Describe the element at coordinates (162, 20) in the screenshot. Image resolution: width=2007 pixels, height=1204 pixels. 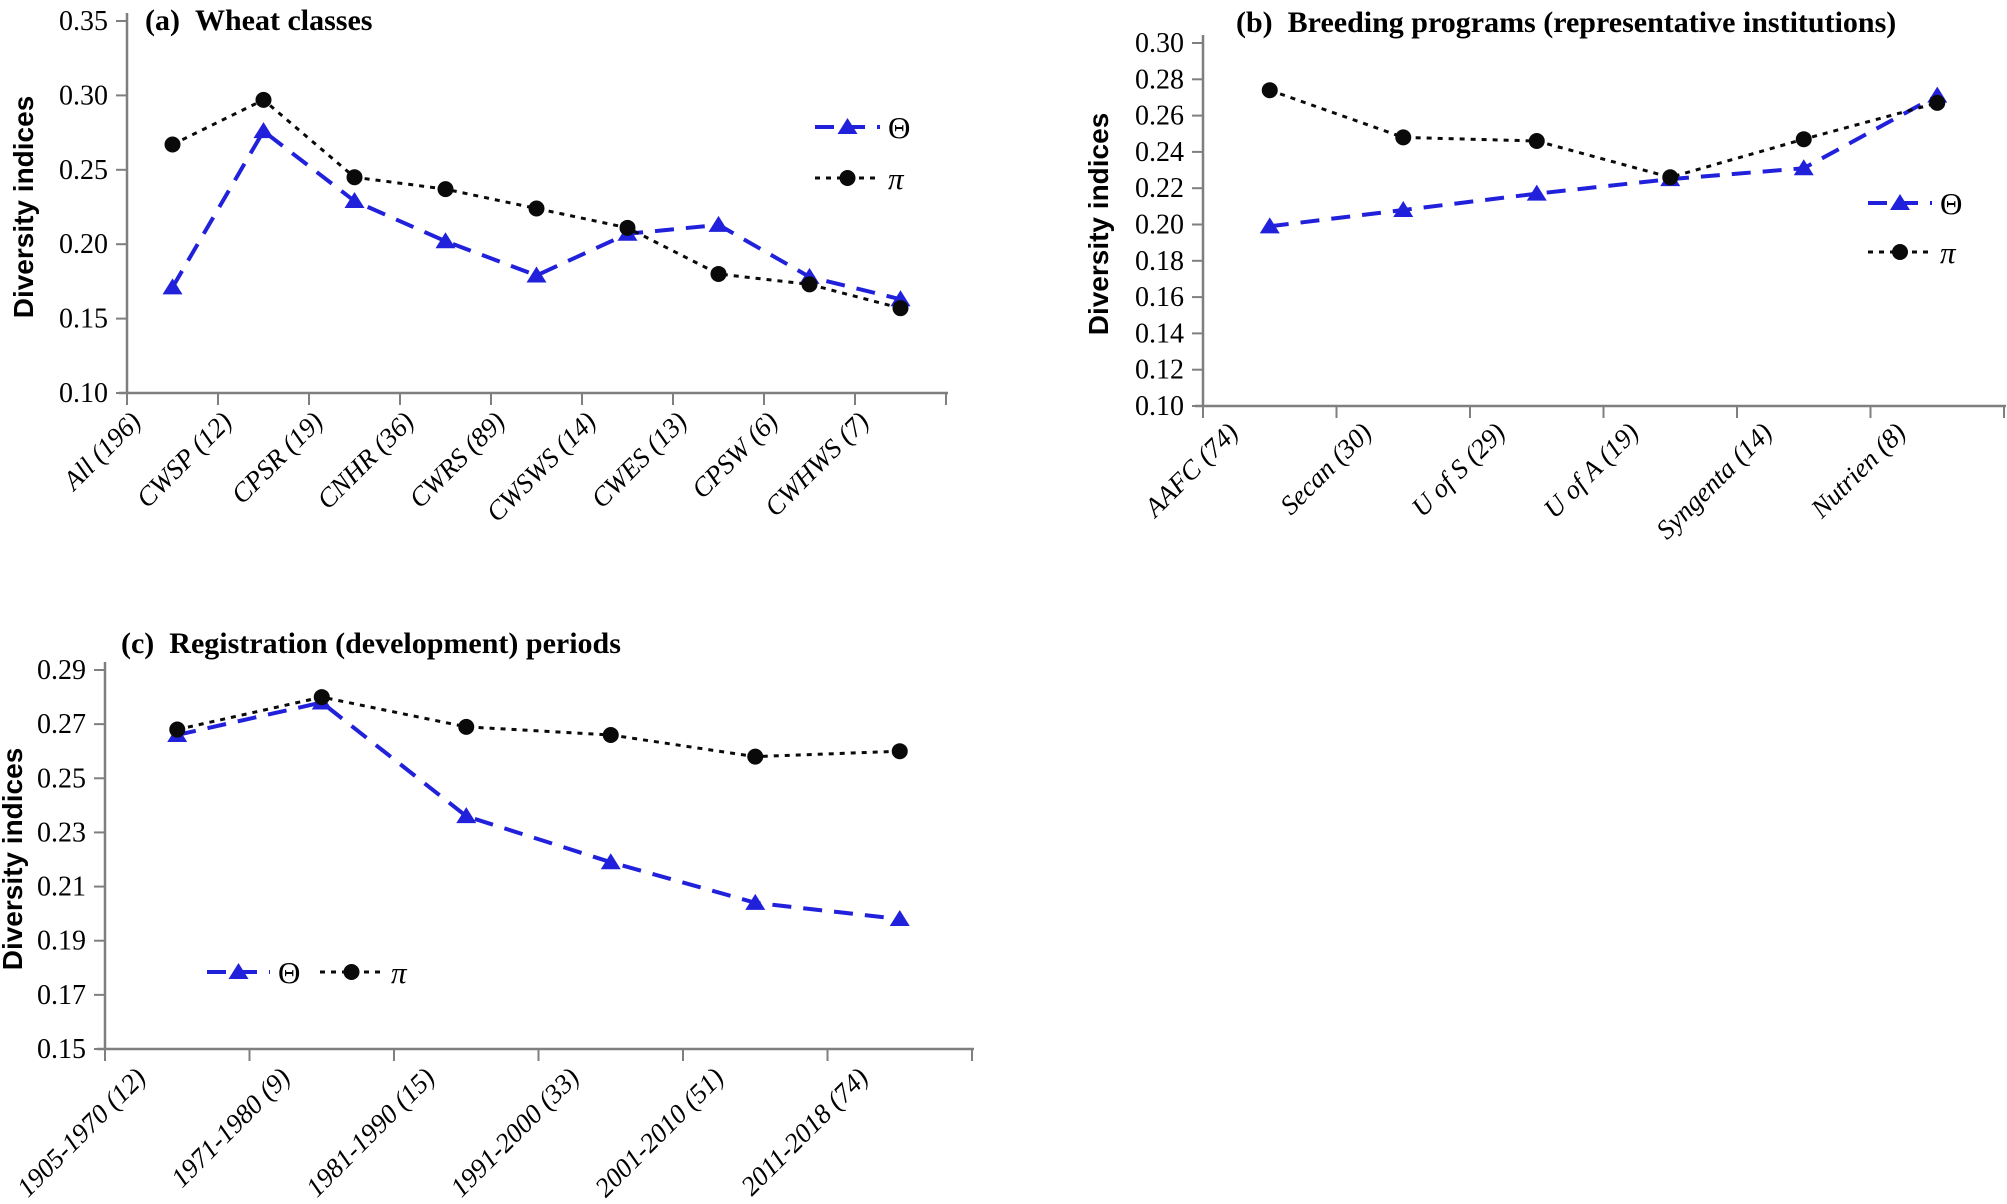
I see `chart-a-panel-label: (a)` at that location.